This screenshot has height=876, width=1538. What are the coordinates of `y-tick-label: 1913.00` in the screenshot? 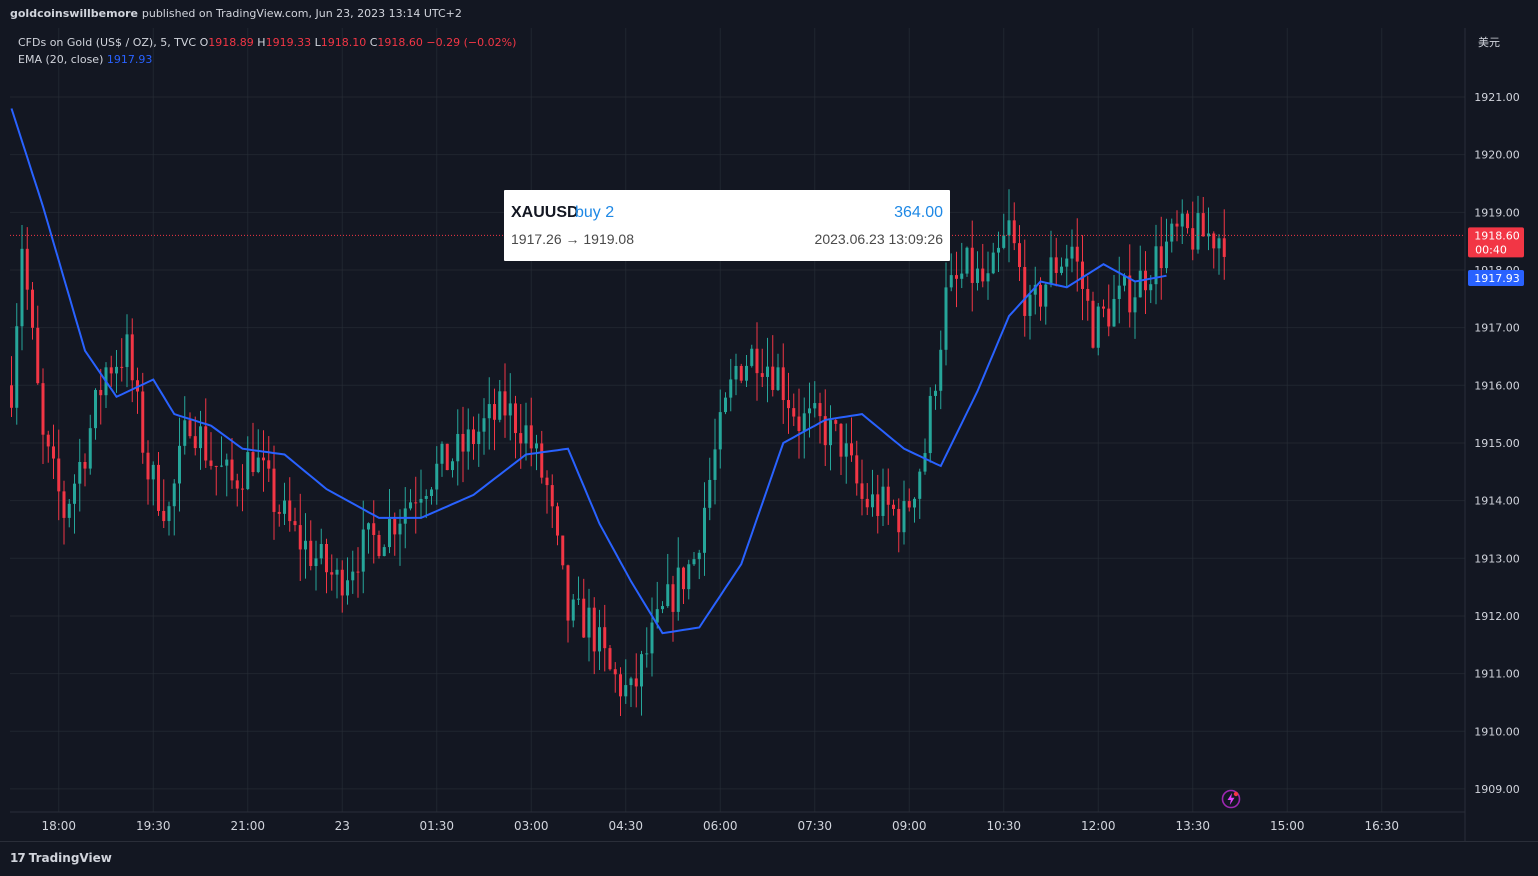 It's located at (1497, 558).